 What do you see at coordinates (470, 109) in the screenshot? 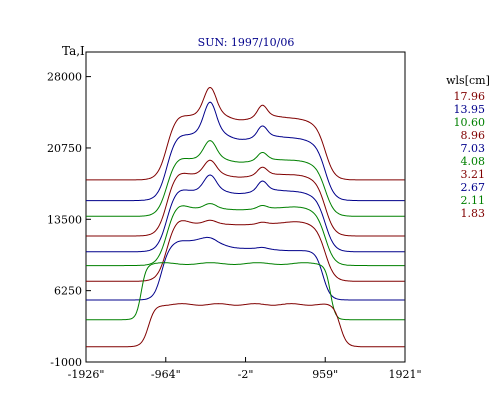
I see `legend-entry: 13.95` at bounding box center [470, 109].